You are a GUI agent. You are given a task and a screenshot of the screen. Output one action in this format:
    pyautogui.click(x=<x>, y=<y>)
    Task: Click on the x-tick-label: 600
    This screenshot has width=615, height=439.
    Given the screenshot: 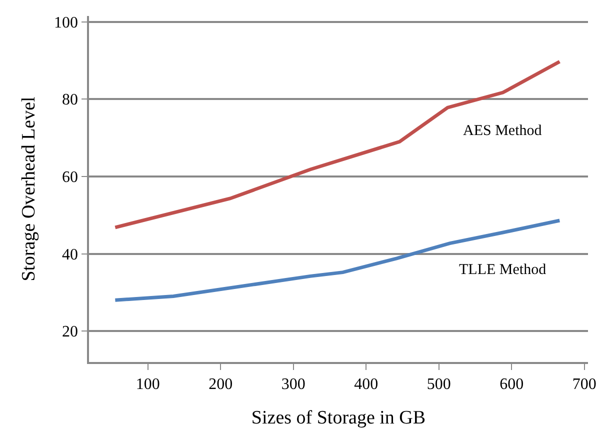 What is the action you would take?
    pyautogui.click(x=512, y=384)
    